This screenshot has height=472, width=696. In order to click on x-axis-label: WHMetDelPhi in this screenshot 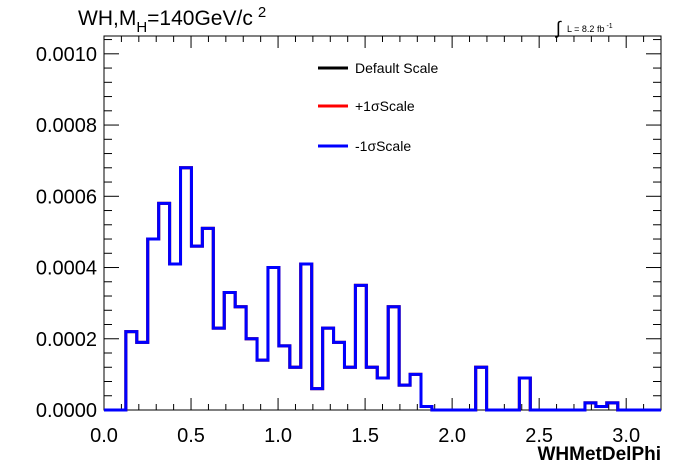, I will do `click(600, 454)`.